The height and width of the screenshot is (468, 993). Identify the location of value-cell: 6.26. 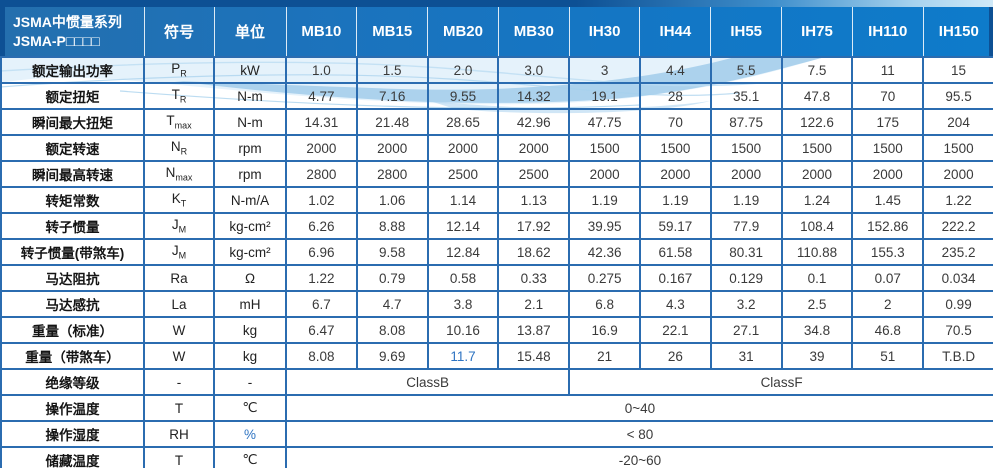
(321, 226).